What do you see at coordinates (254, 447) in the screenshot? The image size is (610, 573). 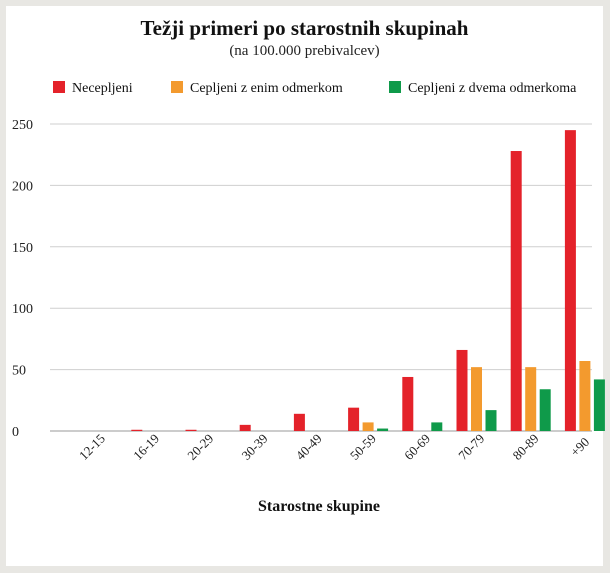 I see `x-tick-label: 30-39` at bounding box center [254, 447].